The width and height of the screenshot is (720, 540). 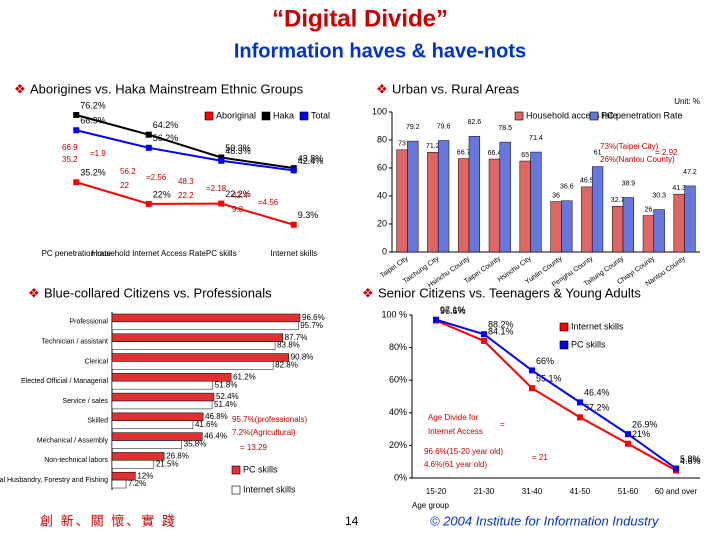 I want to click on value-label: 88.2%, so click(x=501, y=325).